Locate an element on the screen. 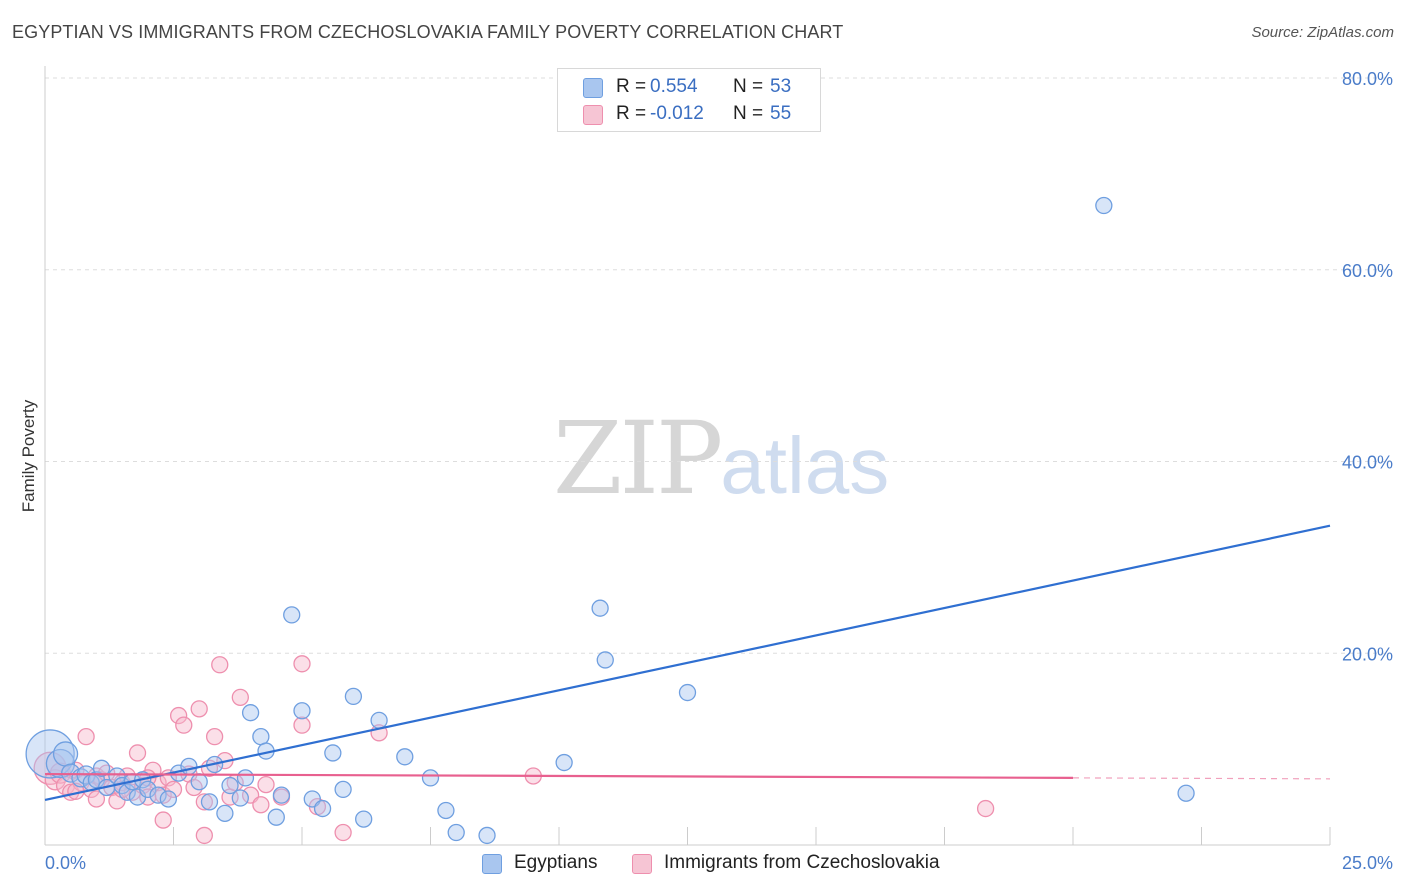 The width and height of the screenshot is (1406, 892). czechoslovakia-trend-extension is located at coordinates (1201, 778).